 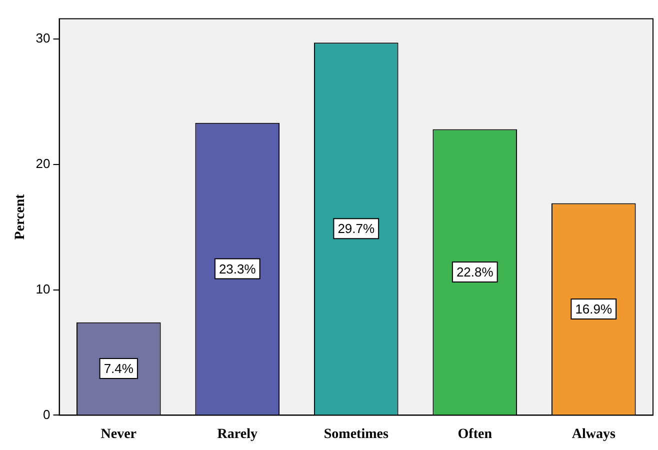 What do you see at coordinates (119, 368) in the screenshot?
I see `data-label: 7.4%` at bounding box center [119, 368].